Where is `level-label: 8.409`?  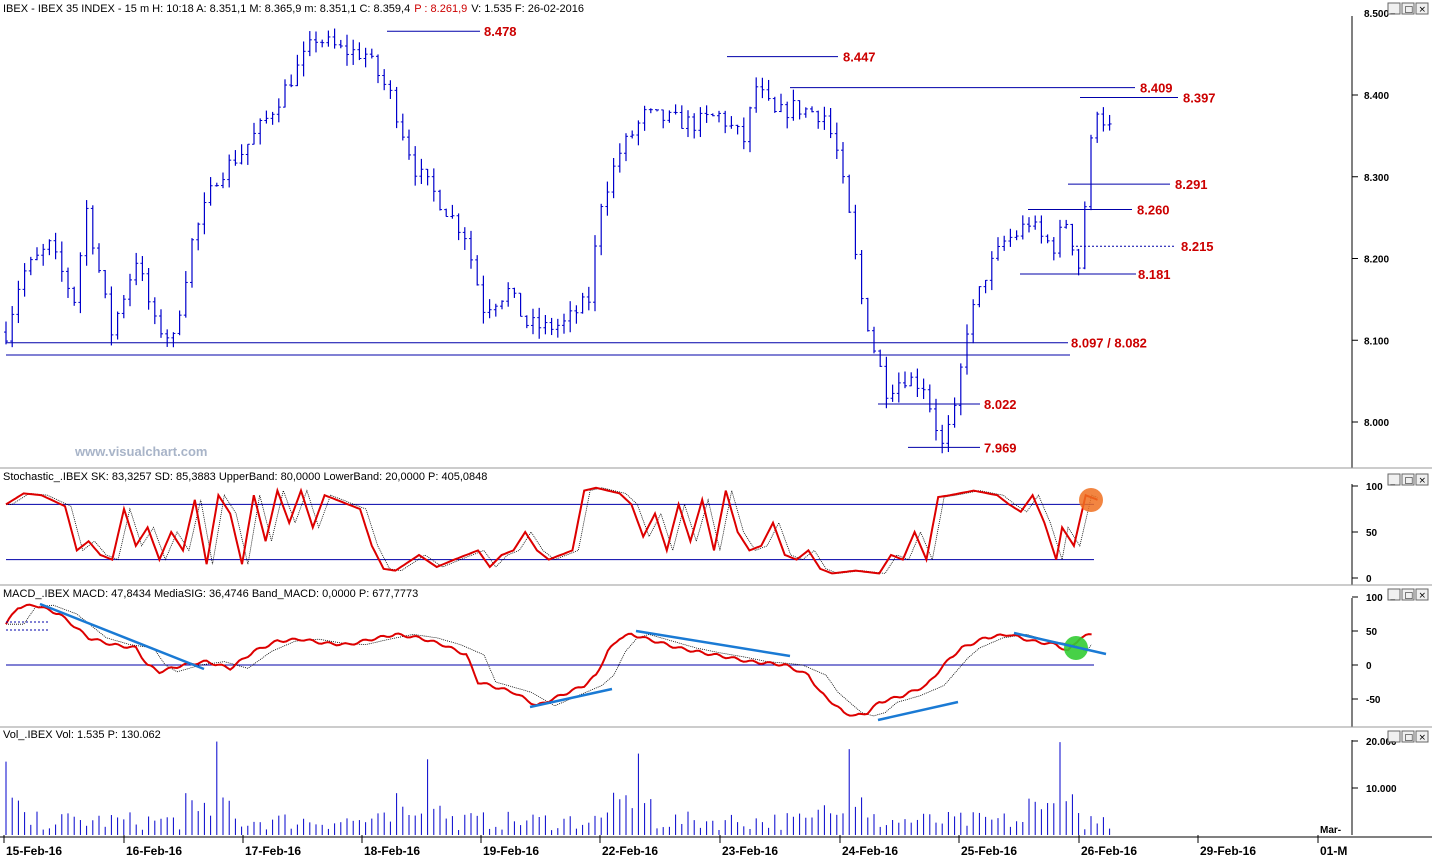 level-label: 8.409 is located at coordinates (1156, 88).